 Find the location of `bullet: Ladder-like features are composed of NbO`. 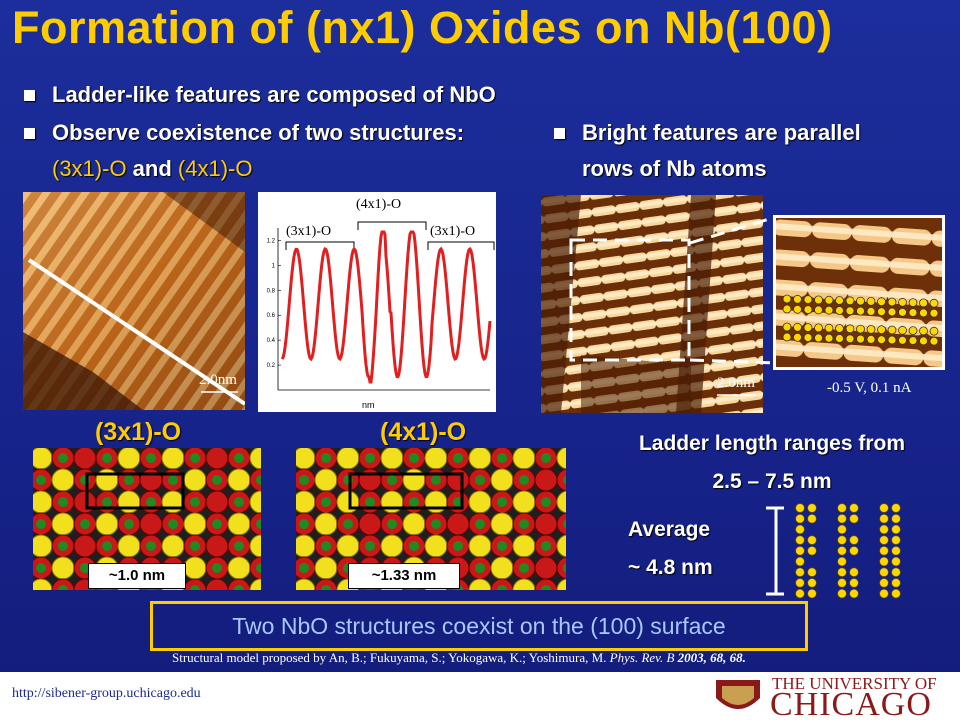

bullet: Ladder-like features are composed of NbO is located at coordinates (315, 95).